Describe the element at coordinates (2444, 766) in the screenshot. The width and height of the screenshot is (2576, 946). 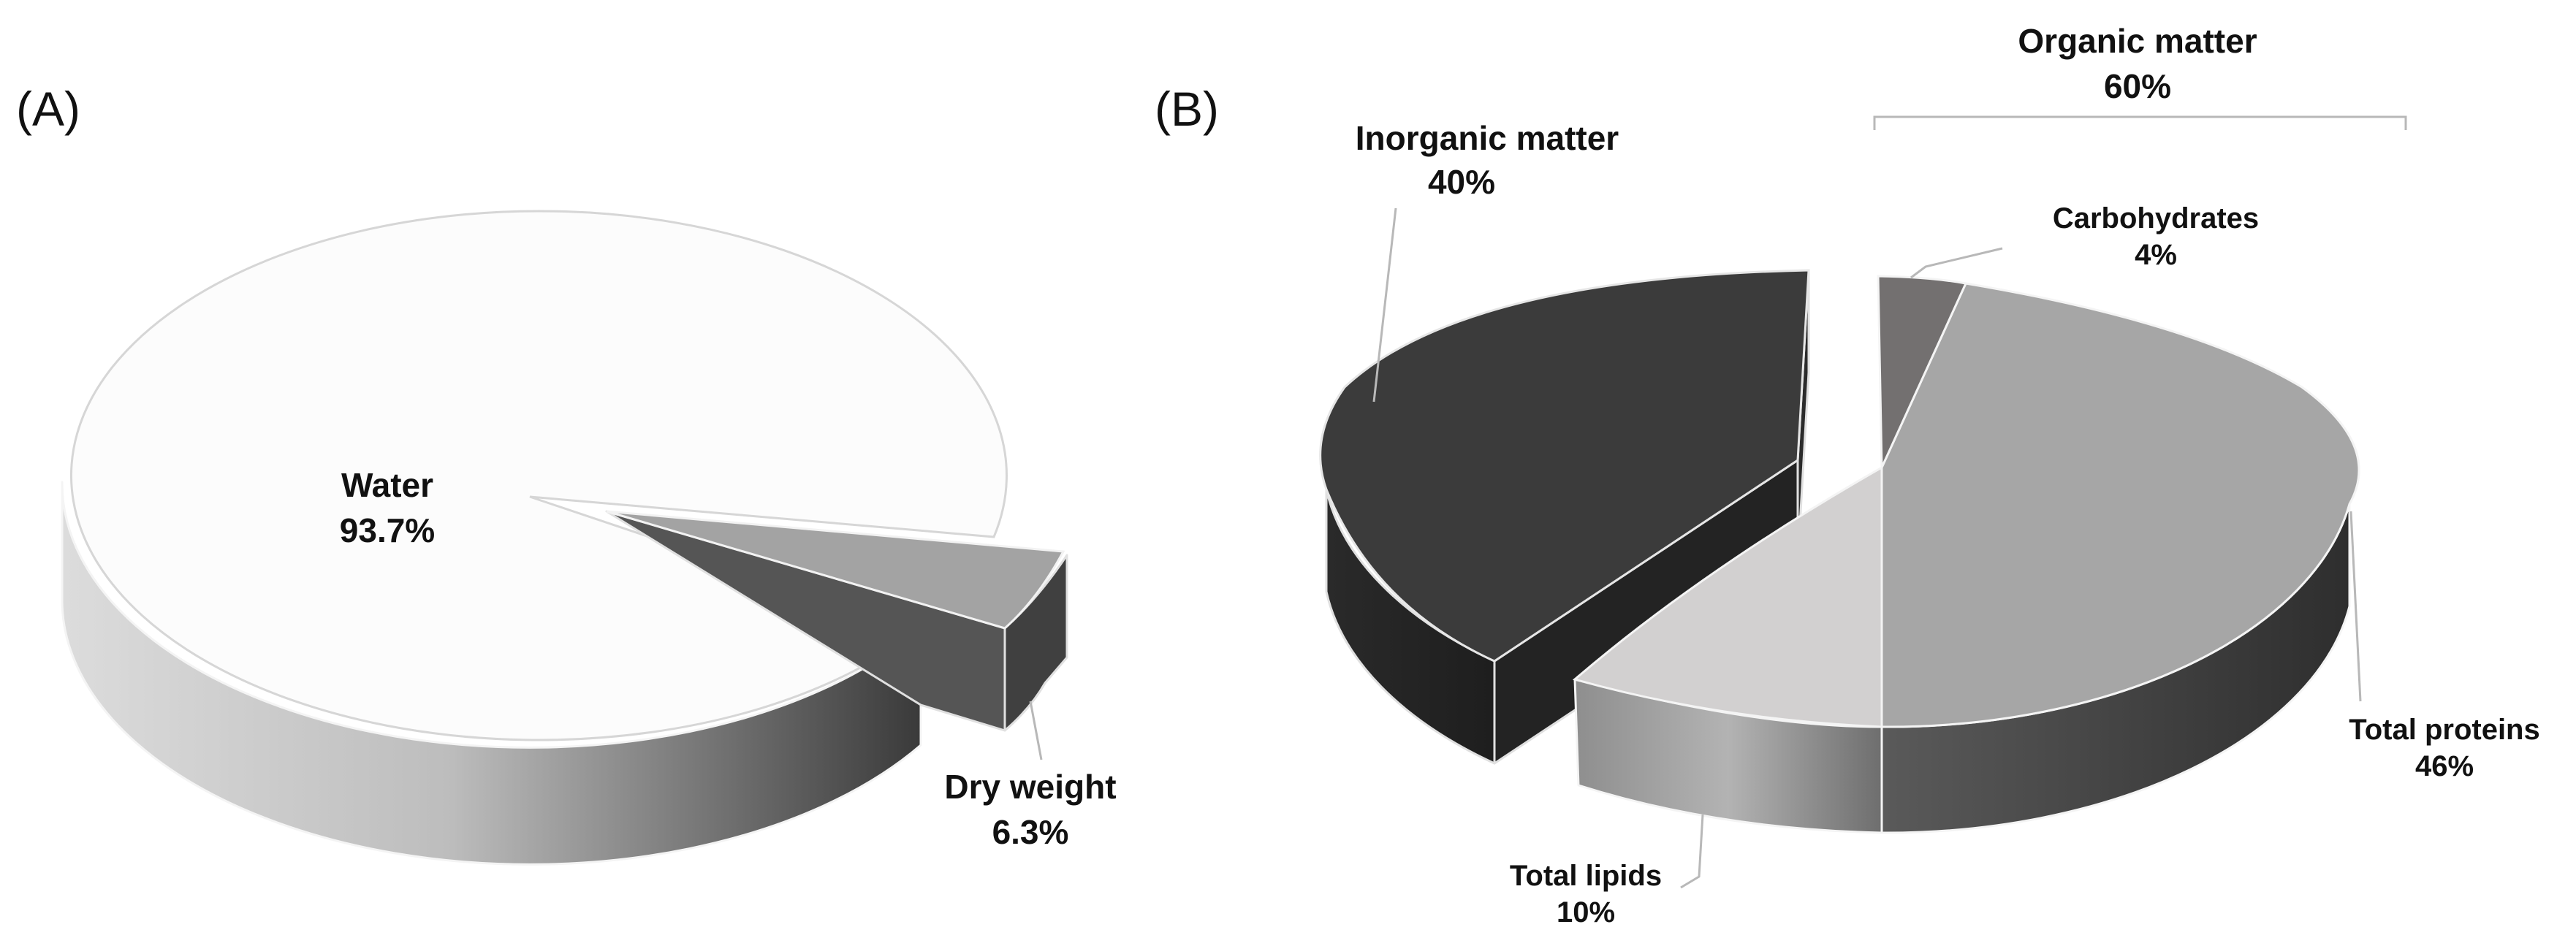
I see `value-total-proteins: 46%` at that location.